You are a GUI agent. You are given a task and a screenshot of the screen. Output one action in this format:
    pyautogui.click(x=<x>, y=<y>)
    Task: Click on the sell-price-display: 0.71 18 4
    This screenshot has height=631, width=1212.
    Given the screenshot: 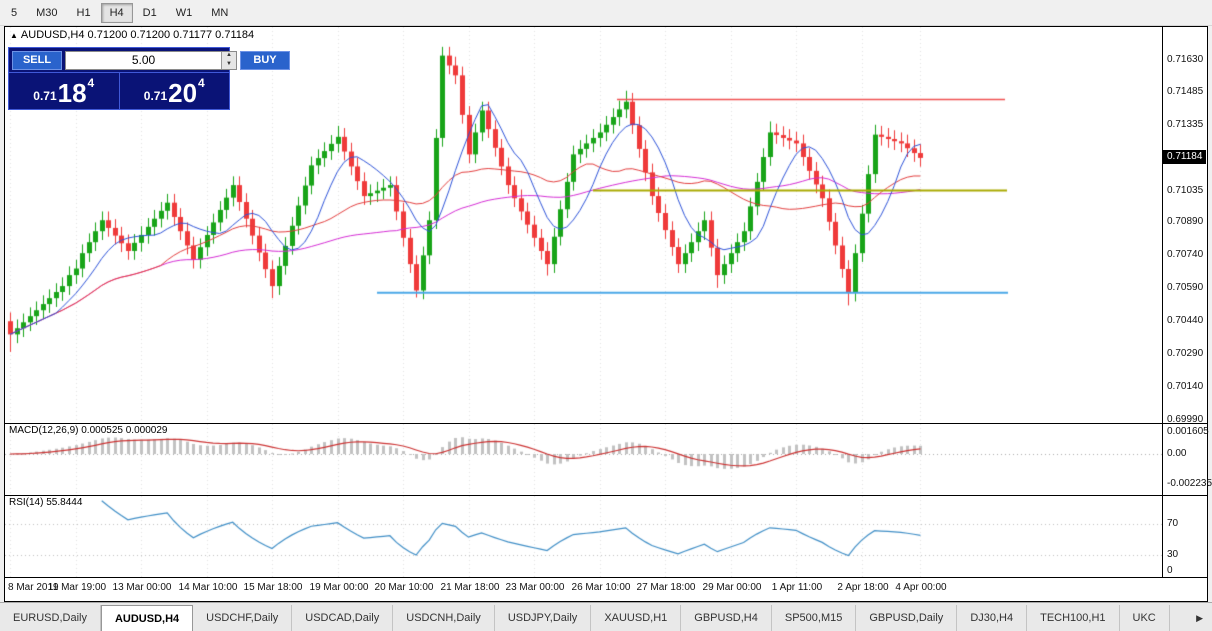 What is the action you would take?
    pyautogui.click(x=64, y=91)
    